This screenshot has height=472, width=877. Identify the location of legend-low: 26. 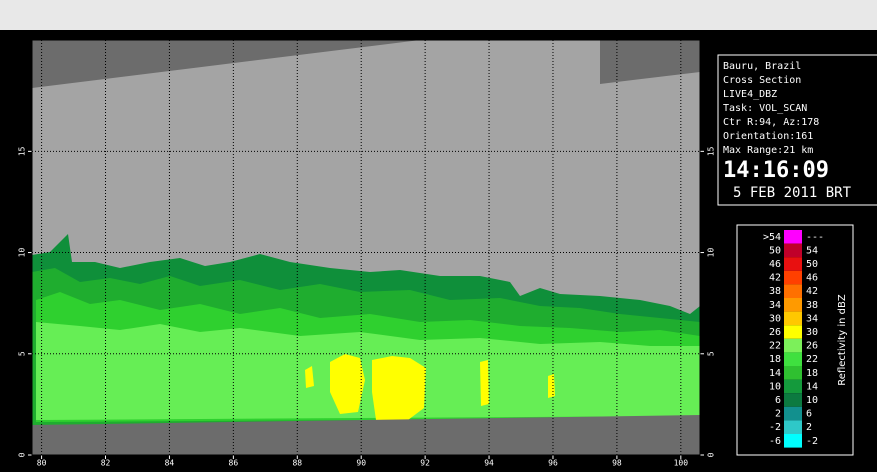
(775, 332).